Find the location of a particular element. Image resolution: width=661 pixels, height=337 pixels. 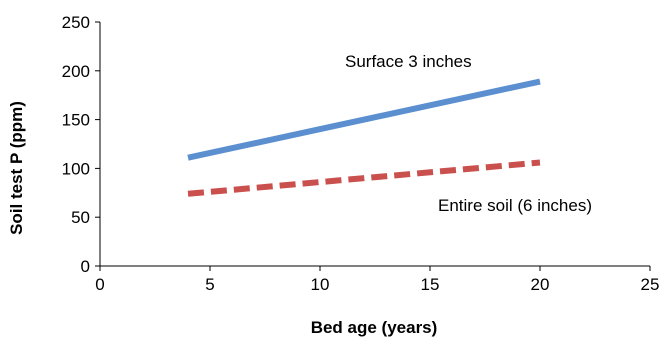

annotation-entire-soil: Entire soil (6 inches) is located at coordinates (515, 205).